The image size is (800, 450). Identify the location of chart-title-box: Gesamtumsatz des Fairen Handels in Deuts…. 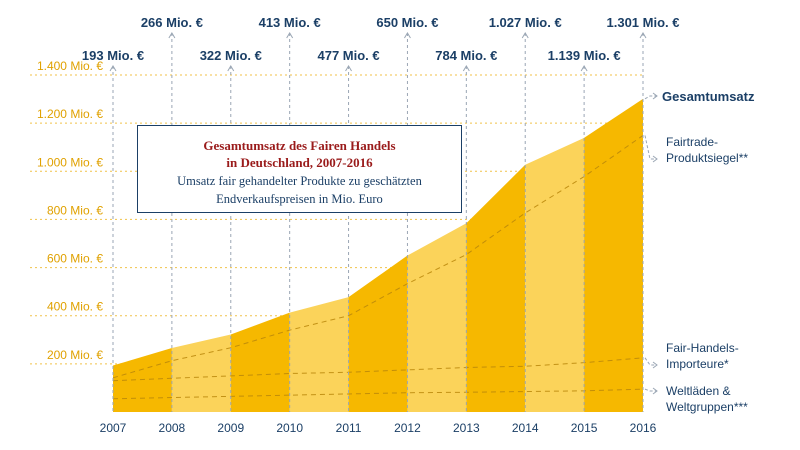
(299, 169).